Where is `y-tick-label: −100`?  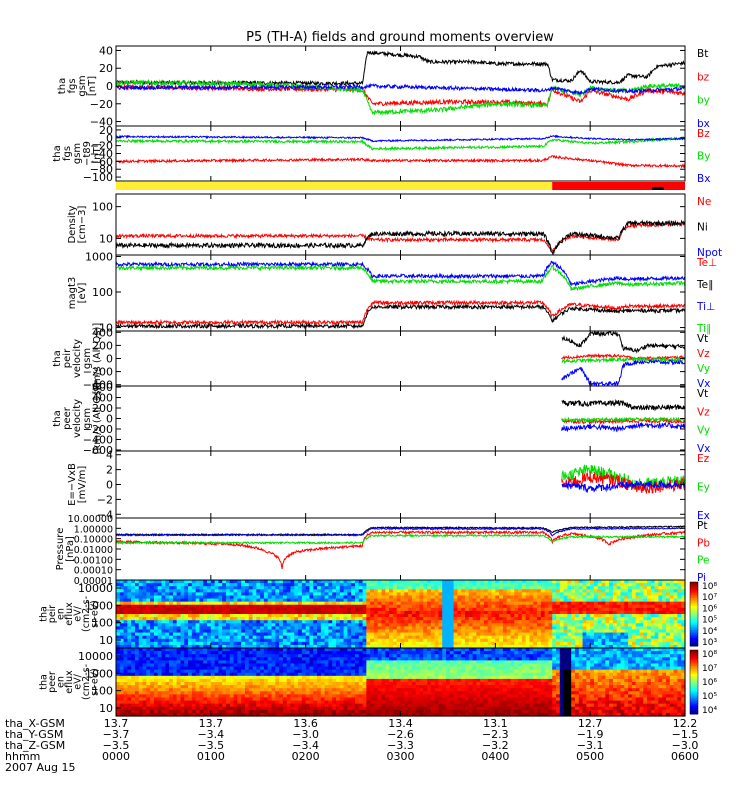
y-tick-label: −100 is located at coordinates (98, 177).